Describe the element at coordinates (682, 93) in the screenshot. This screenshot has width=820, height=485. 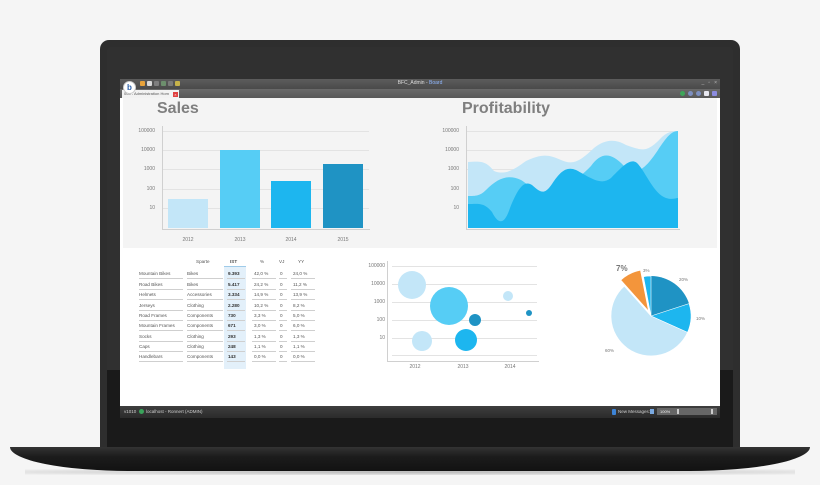
I see `refresh-icon` at that location.